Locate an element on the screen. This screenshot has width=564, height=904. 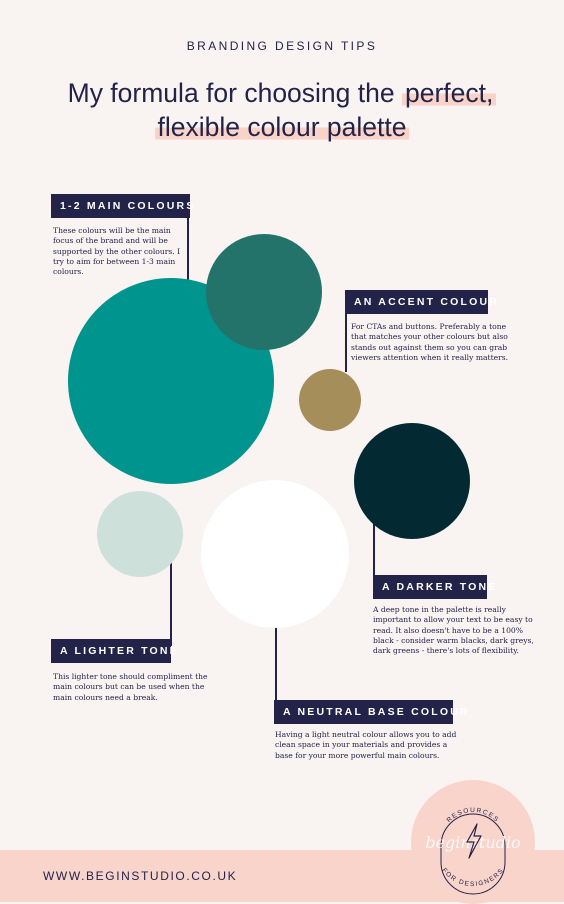
label-main-colours: 1-2 MAIN COLOURS is located at coordinates (122, 206).